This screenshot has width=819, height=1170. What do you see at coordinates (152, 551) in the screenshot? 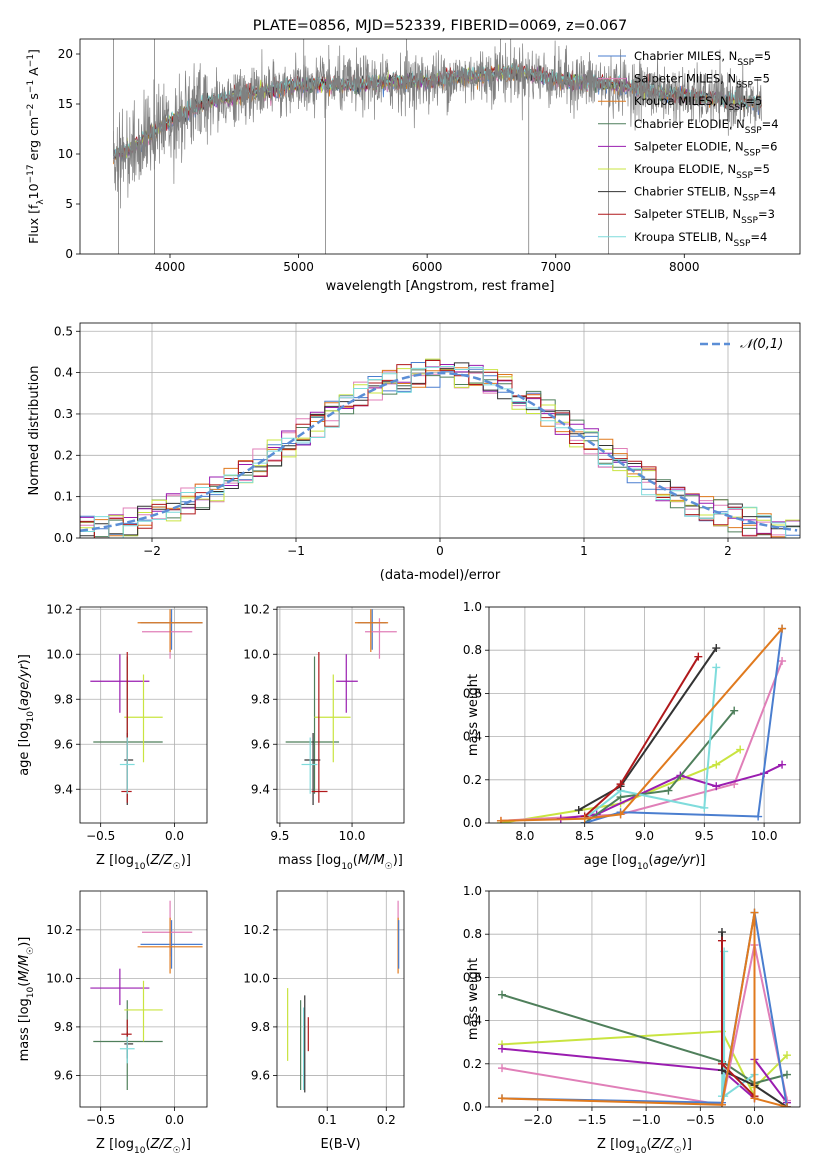
I see `x-tick-label: −2` at bounding box center [152, 551].